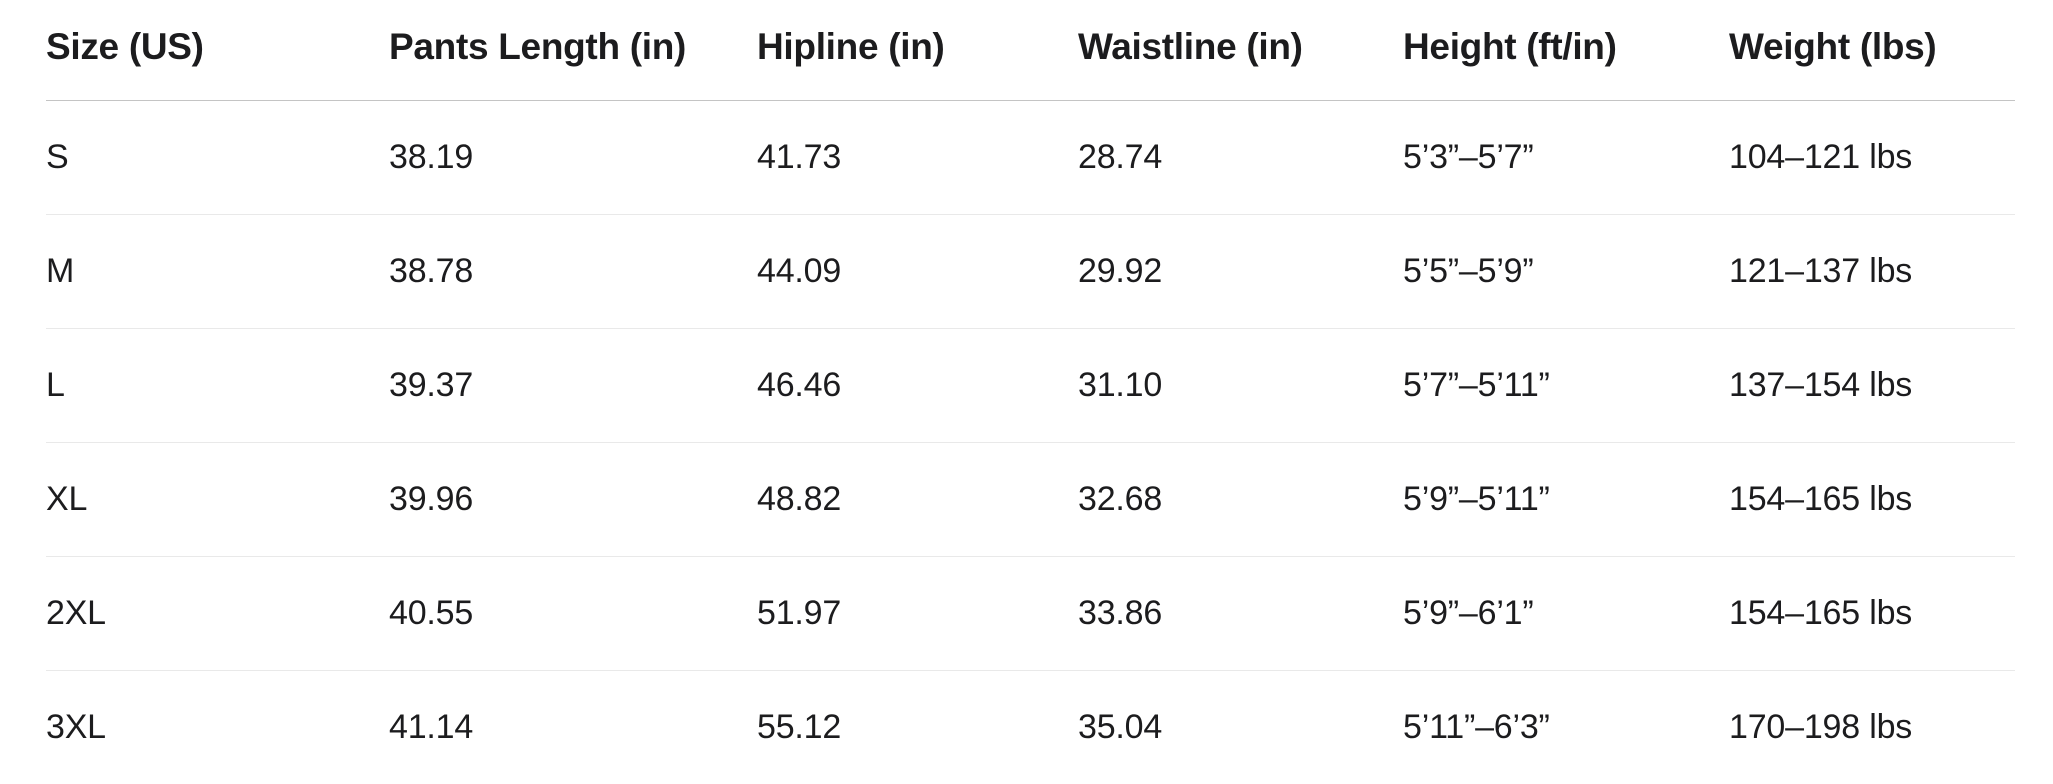 This screenshot has width=2053, height=784. Describe the element at coordinates (1566, 727) in the screenshot. I see `cell-height: 5’11”–6’3”` at that location.